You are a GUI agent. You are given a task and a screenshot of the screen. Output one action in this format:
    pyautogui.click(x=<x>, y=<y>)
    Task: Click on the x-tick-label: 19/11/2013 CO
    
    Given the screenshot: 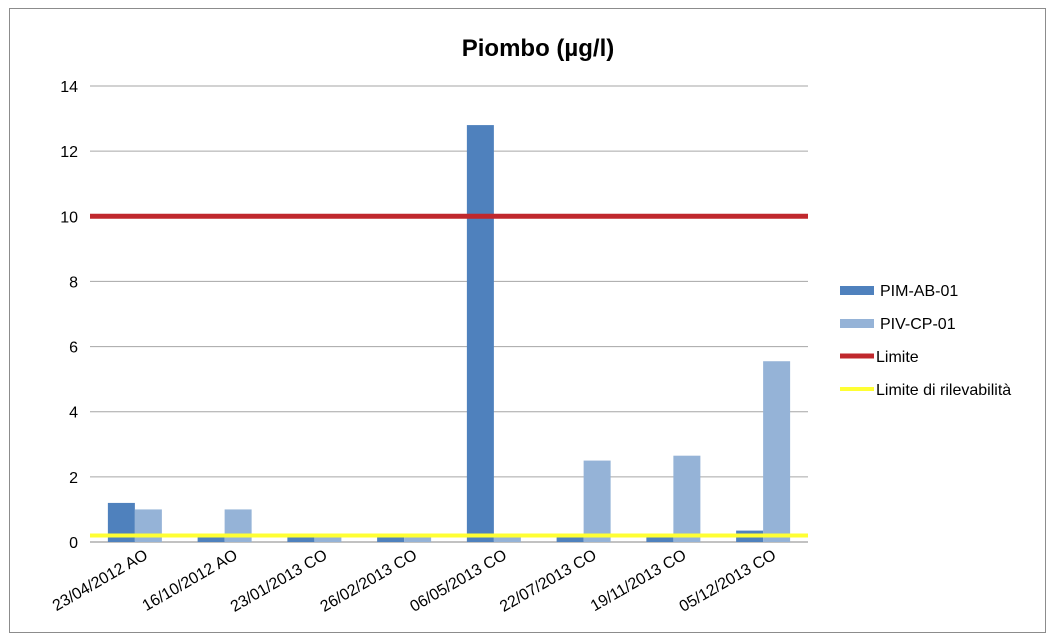 What is the action you would take?
    pyautogui.click(x=638, y=581)
    